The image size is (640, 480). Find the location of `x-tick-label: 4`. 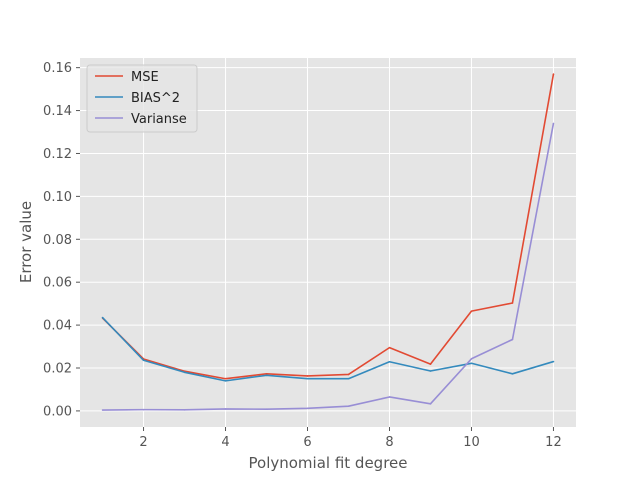

x-tick-label: 4 is located at coordinates (225, 442).